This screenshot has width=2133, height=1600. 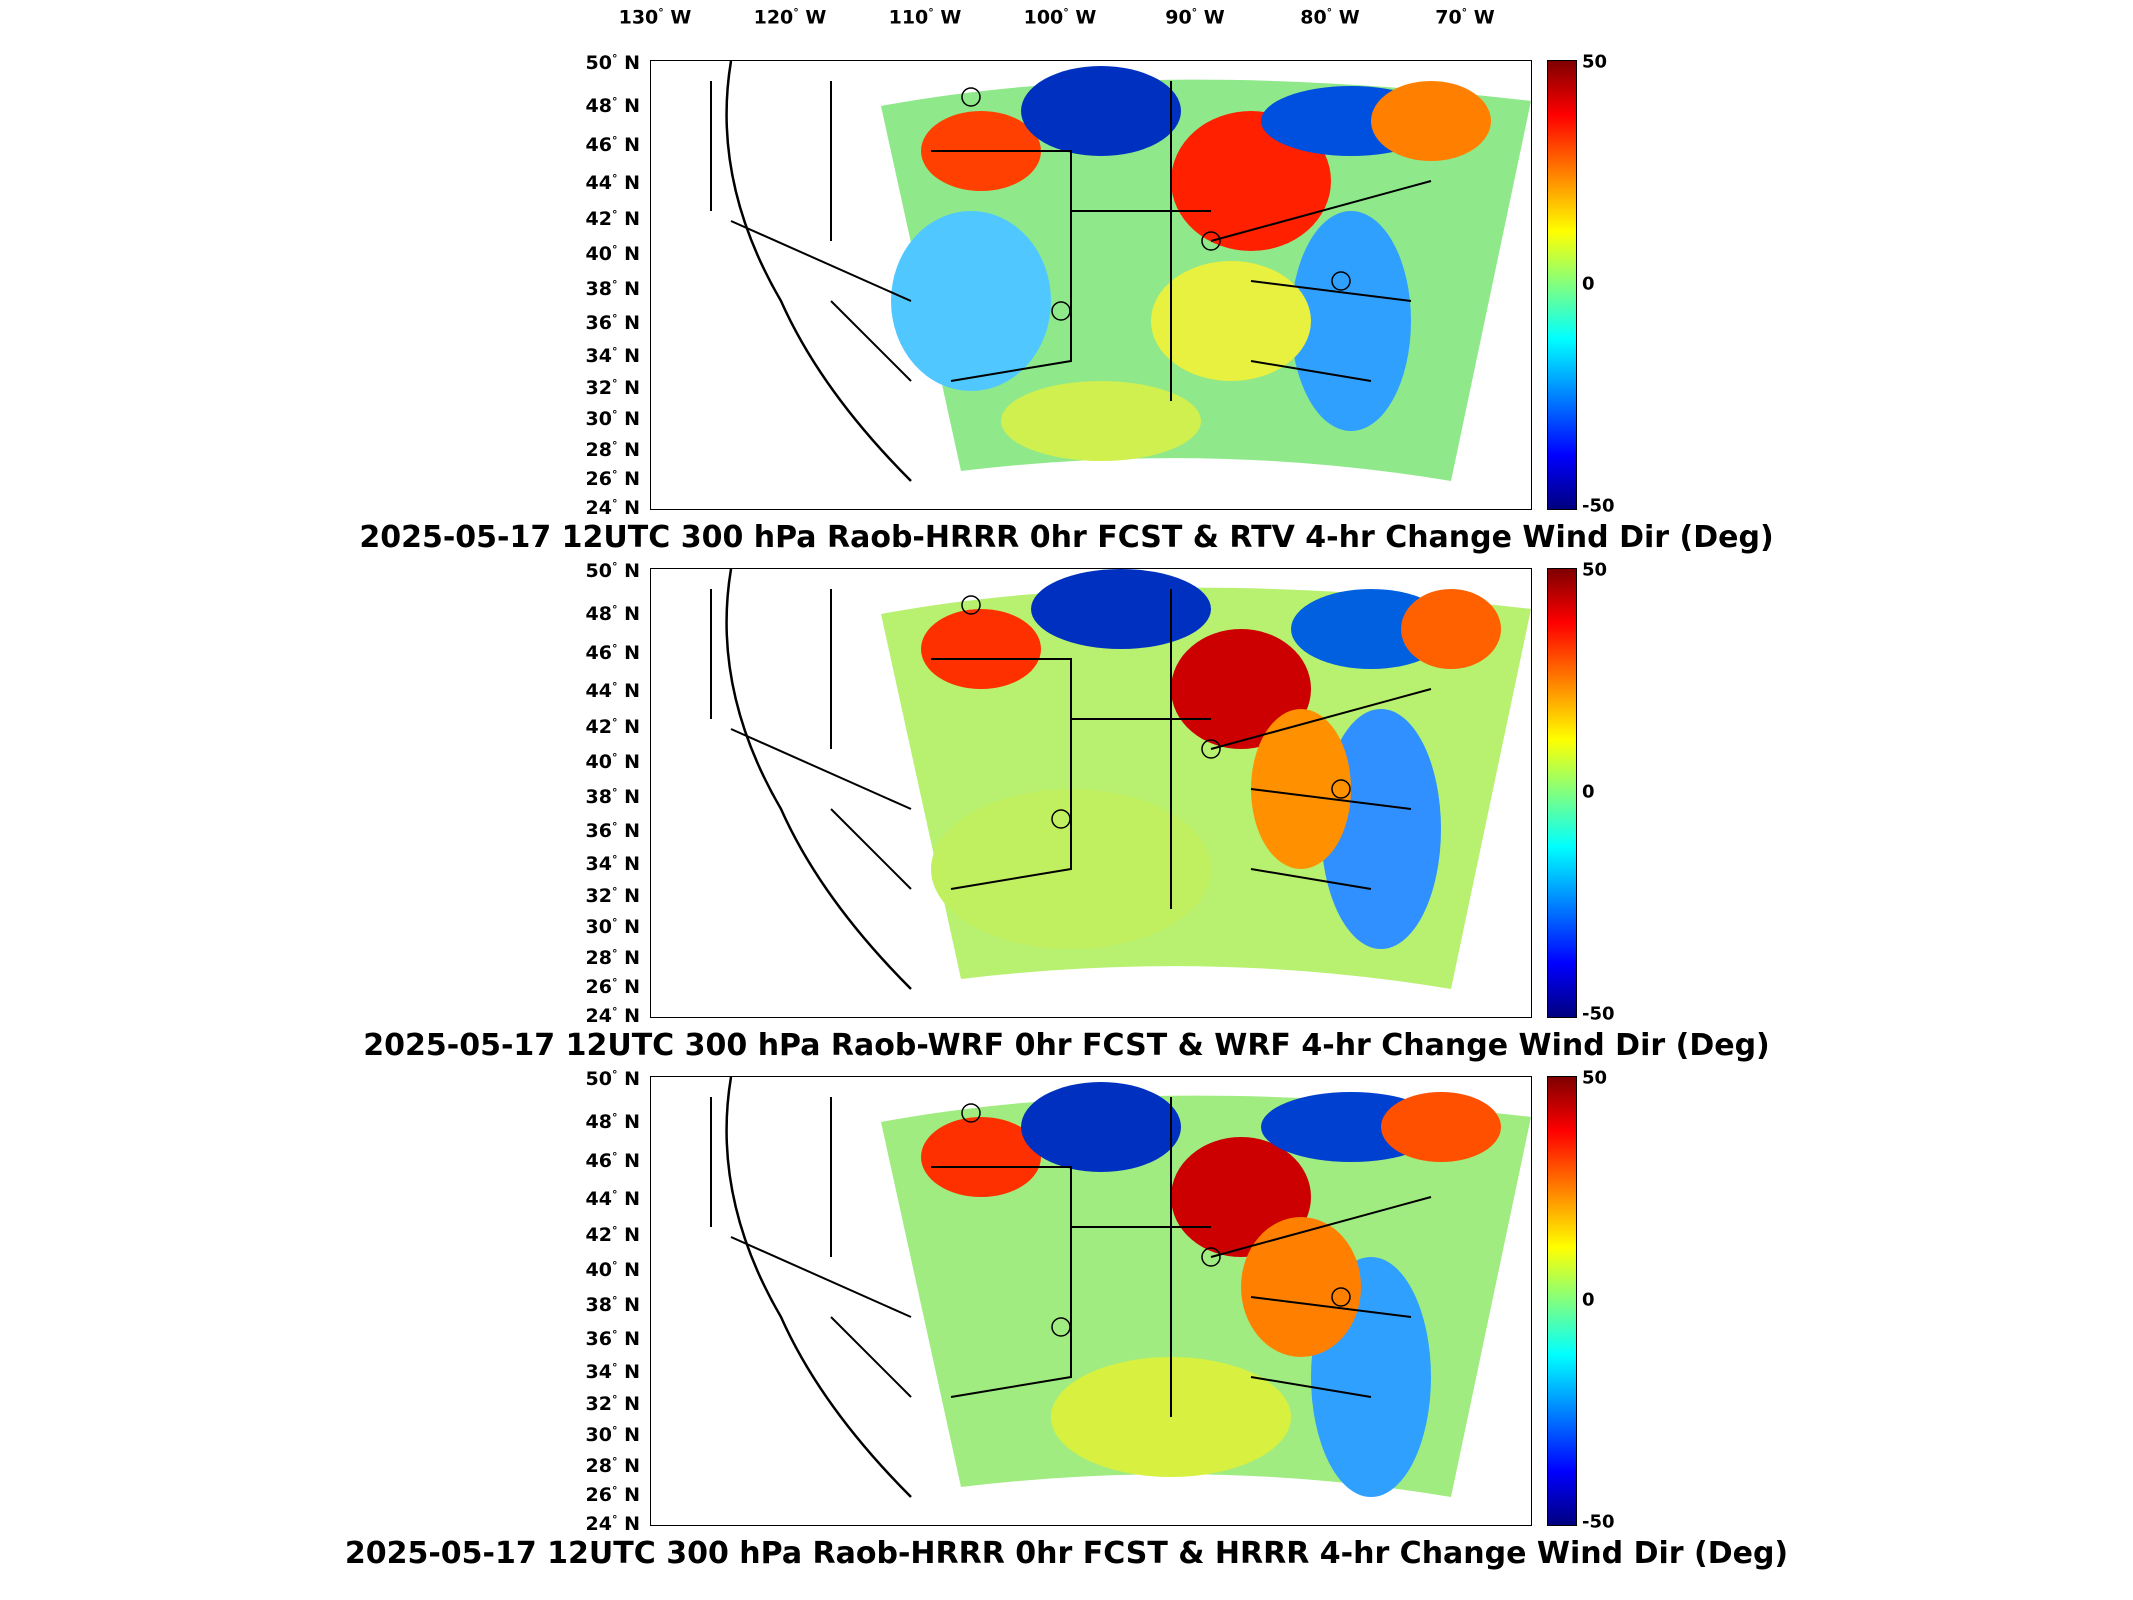 I want to click on lon-label: 100° W, so click(x=1060, y=17).